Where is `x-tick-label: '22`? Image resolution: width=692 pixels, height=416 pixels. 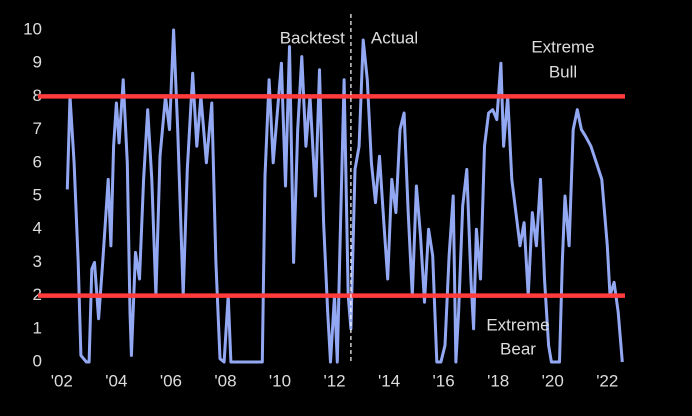 x-tick-label: '22 is located at coordinates (607, 380).